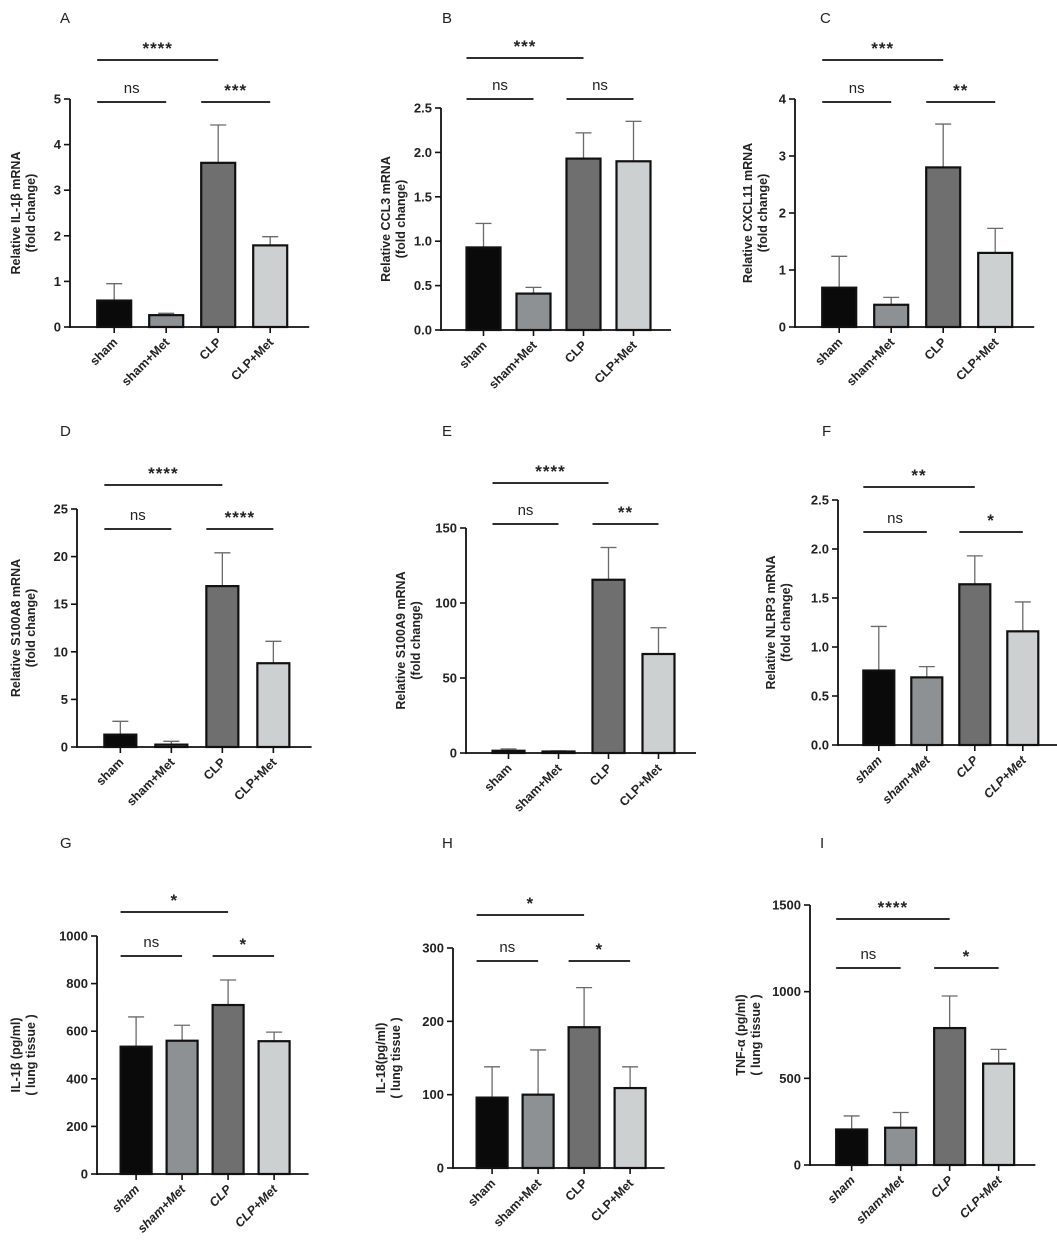 The height and width of the screenshot is (1258, 1057). What do you see at coordinates (66, 843) in the screenshot?
I see `panel-letter: G` at bounding box center [66, 843].